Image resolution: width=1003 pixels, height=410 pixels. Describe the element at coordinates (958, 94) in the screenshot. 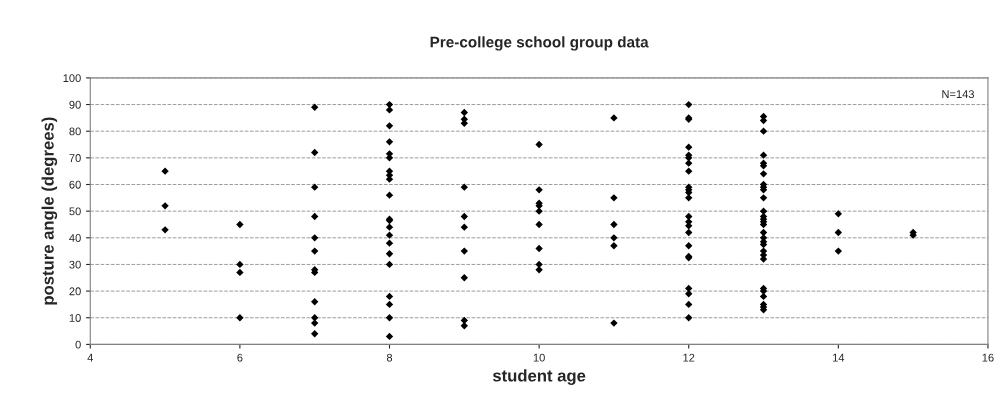

I see `annotation: N=143` at that location.